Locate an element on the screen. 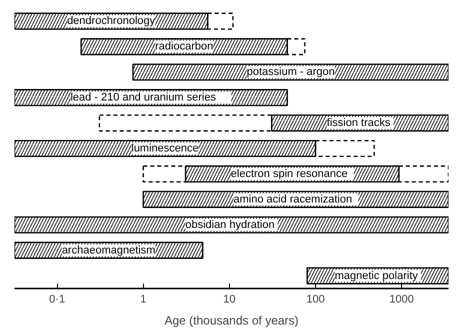  y-tick-label: luminescence is located at coordinates (165, 148).